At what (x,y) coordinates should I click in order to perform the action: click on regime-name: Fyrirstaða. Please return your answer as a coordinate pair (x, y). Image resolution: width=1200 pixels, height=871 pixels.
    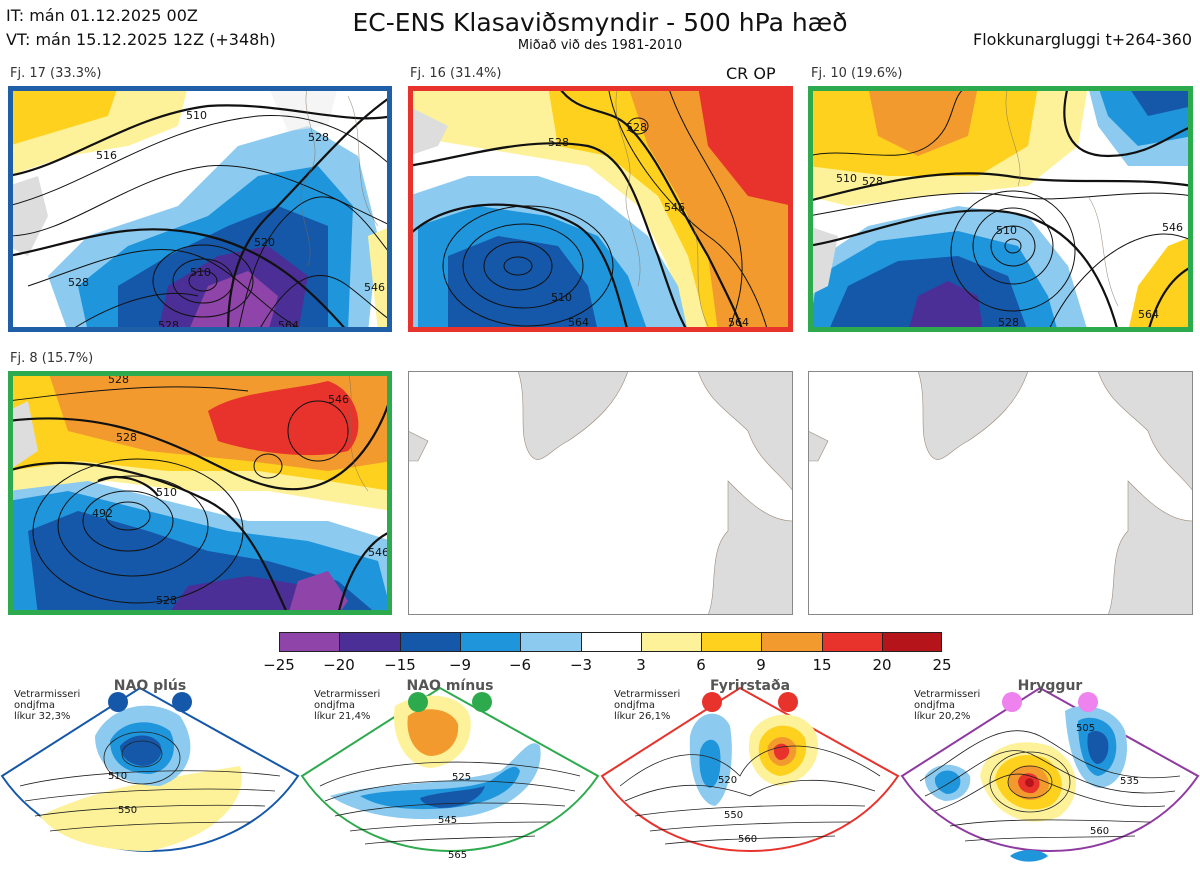
    Looking at the image, I should click on (750, 686).